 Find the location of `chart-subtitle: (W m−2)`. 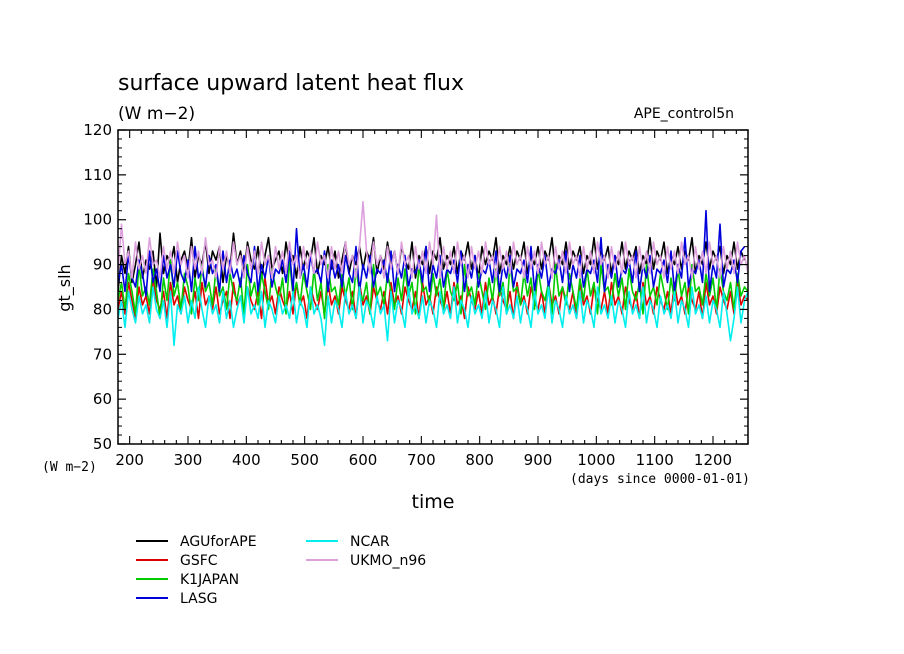

chart-subtitle: (W m−2) is located at coordinates (156, 114).